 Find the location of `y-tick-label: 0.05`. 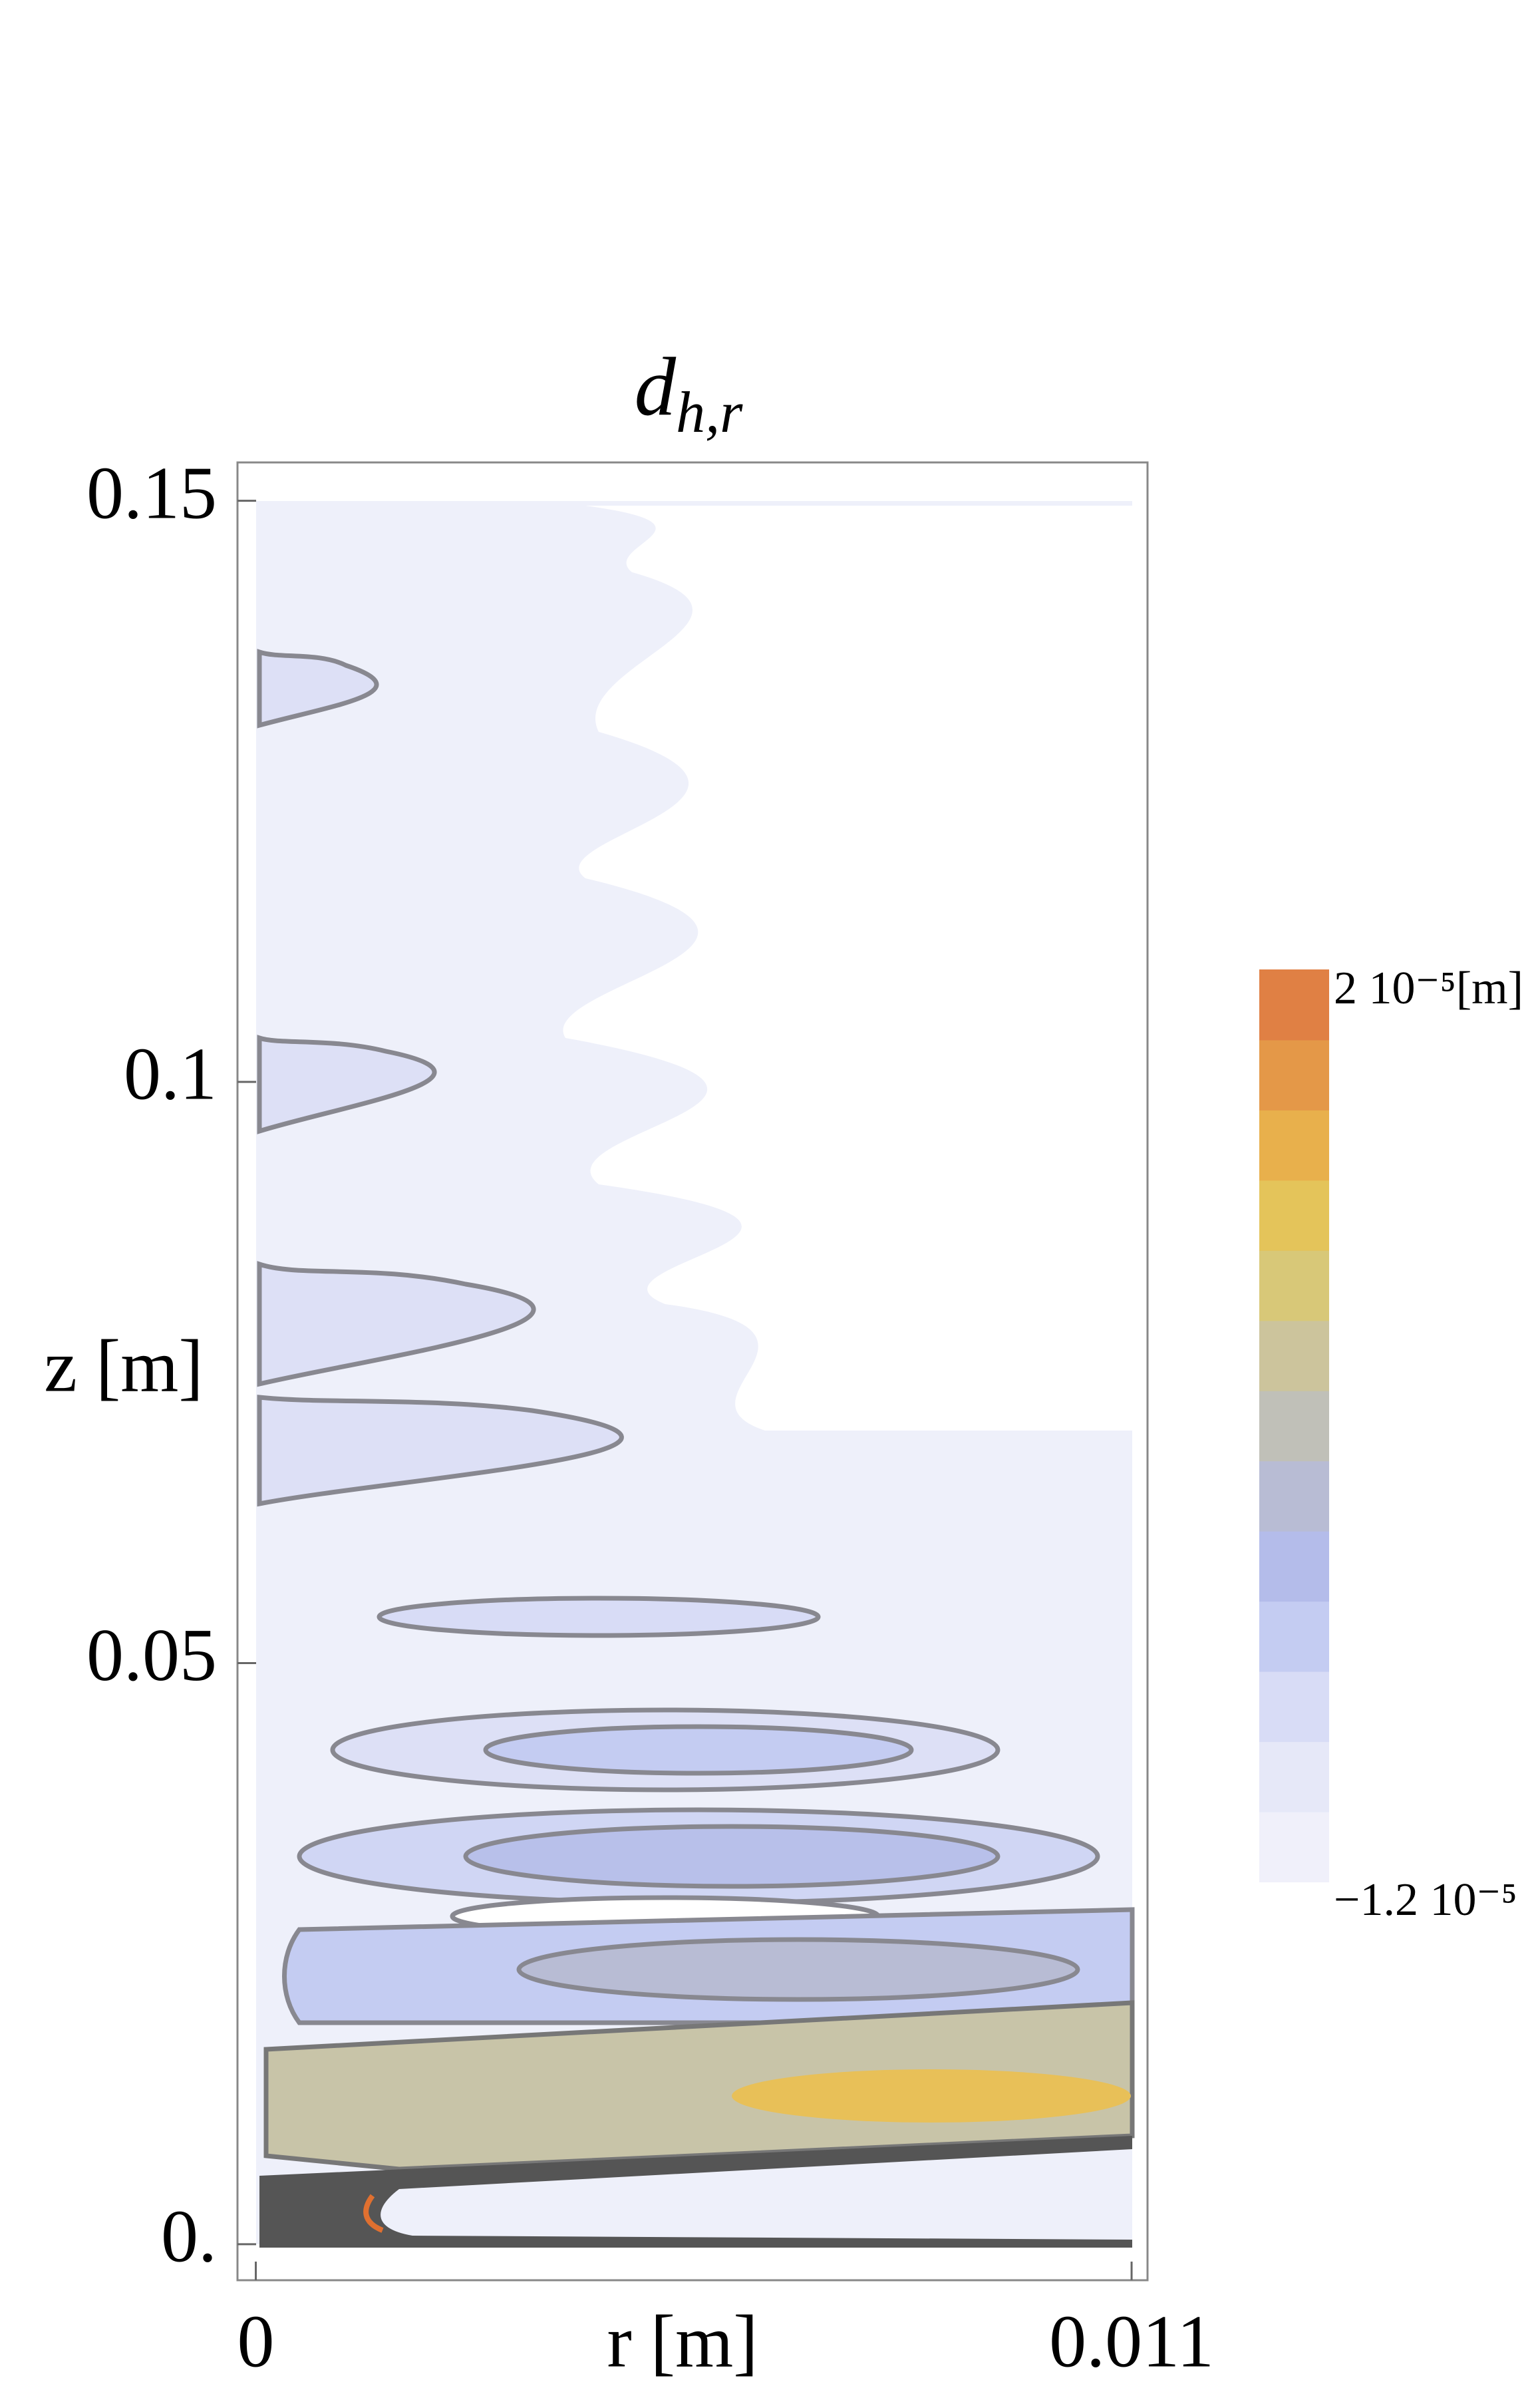

y-tick-label: 0.05 is located at coordinates (151, 1655).